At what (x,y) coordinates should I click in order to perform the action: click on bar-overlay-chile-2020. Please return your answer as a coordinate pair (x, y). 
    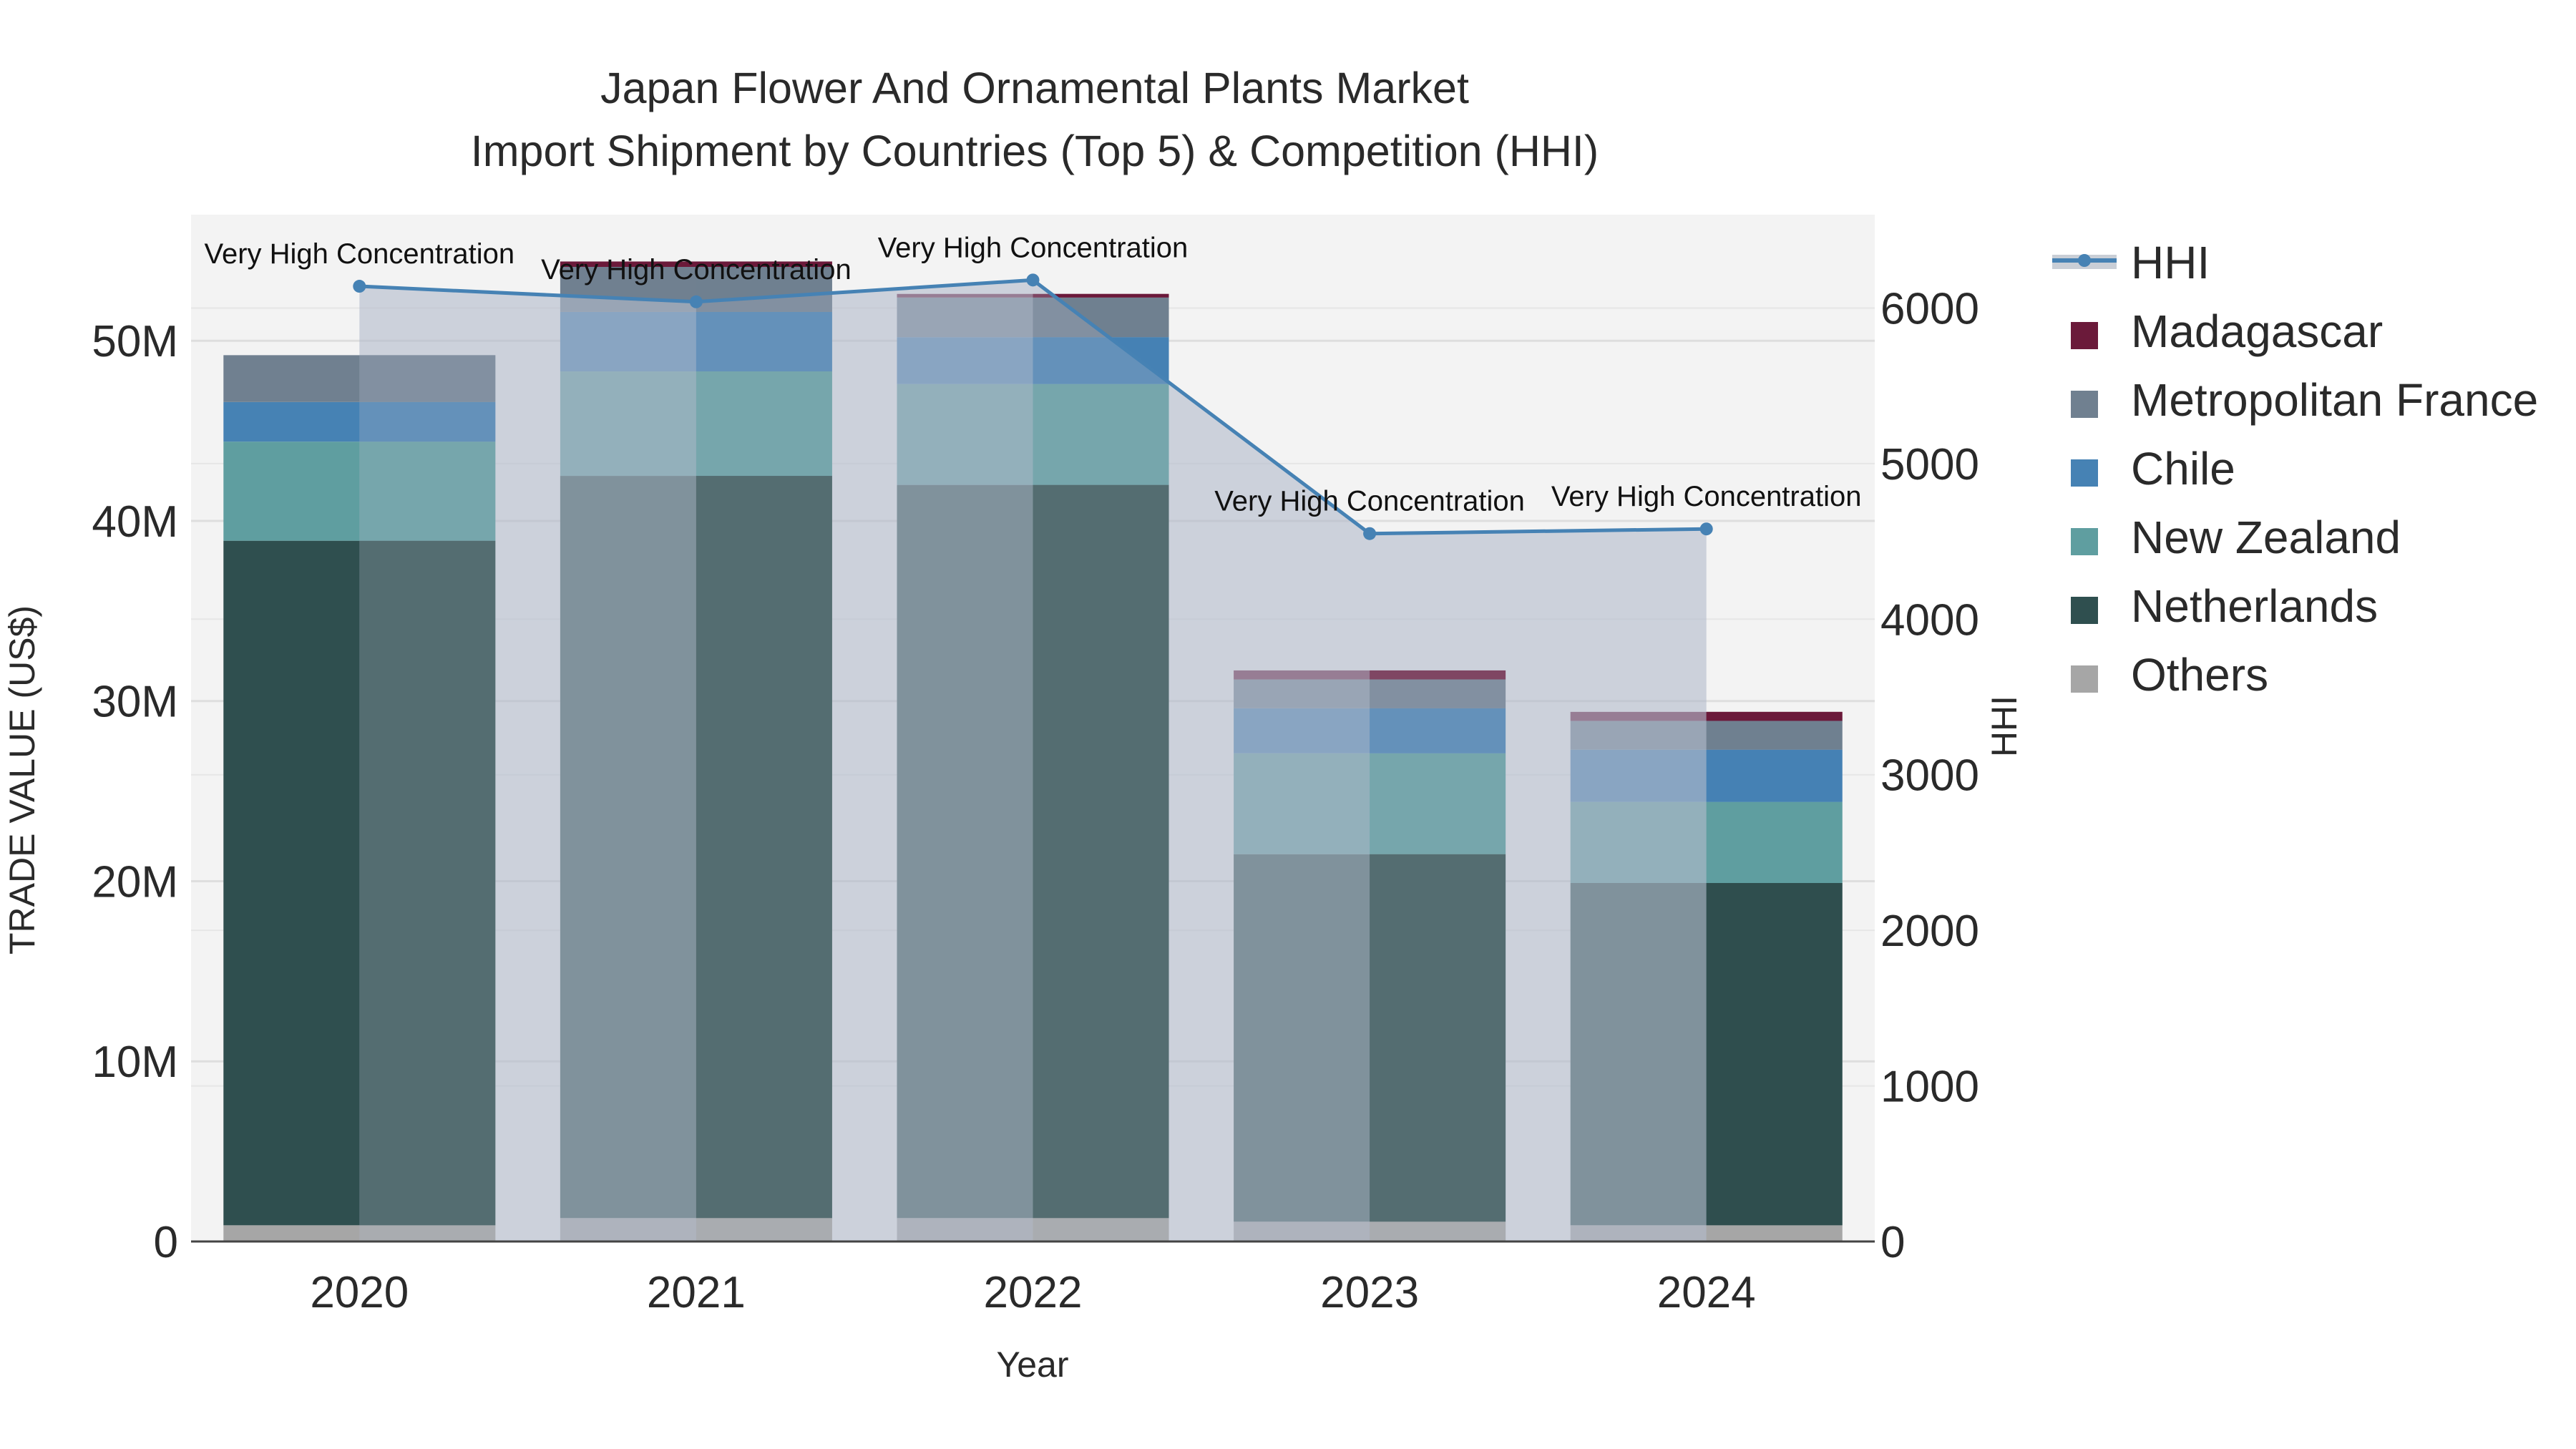
    Looking at the image, I should click on (427, 421).